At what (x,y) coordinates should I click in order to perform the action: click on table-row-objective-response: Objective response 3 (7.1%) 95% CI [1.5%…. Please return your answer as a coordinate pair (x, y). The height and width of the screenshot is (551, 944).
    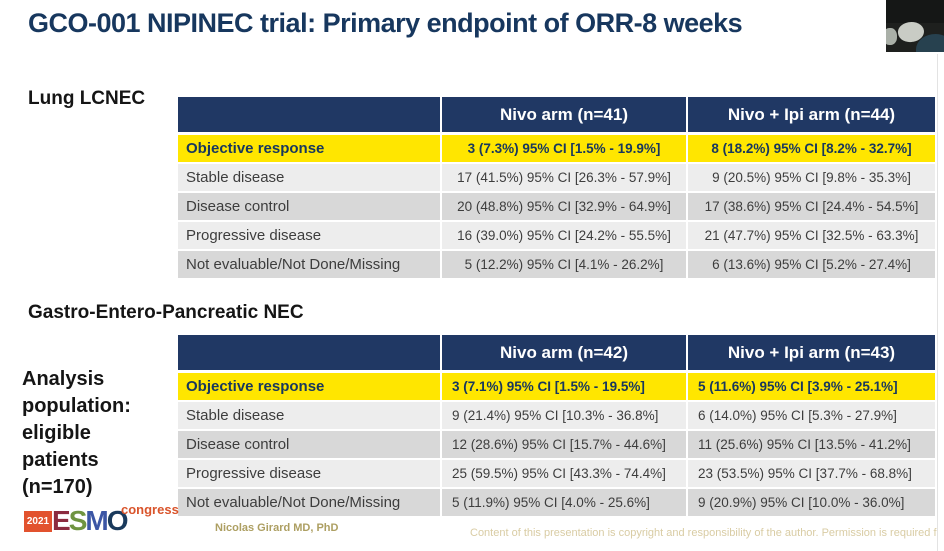
    Looking at the image, I should click on (556, 386).